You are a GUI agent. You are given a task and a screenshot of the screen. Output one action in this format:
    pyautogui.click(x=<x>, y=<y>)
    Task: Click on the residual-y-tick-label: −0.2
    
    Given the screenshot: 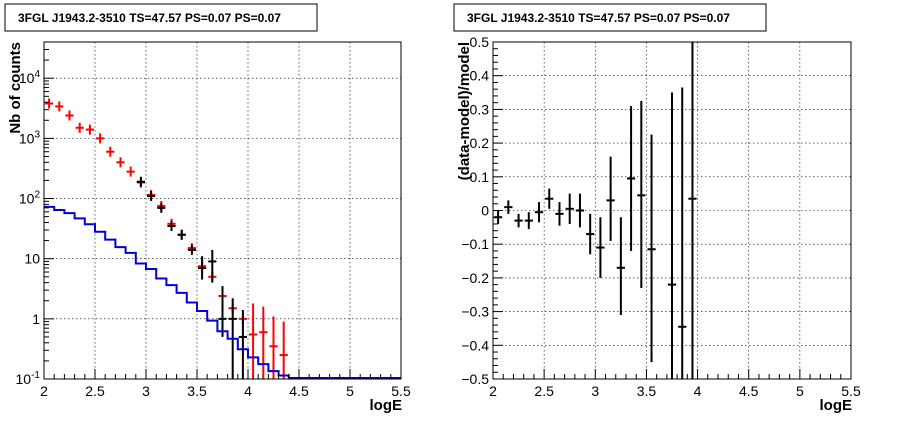 What is the action you would take?
    pyautogui.click(x=475, y=278)
    